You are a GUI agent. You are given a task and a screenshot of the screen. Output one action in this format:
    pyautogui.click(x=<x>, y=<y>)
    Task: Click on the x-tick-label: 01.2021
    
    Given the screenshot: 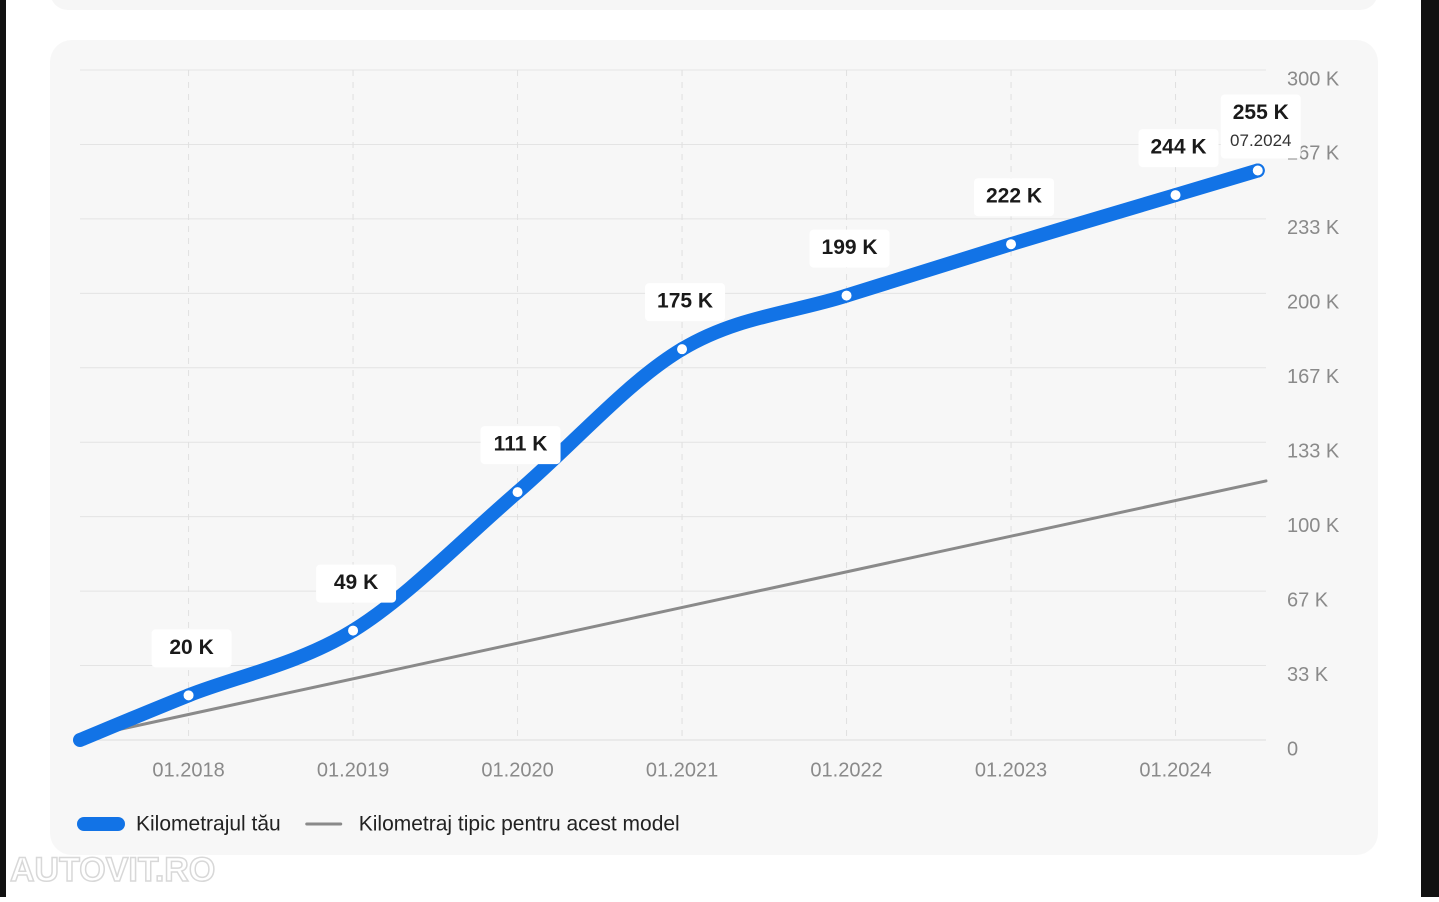 What is the action you would take?
    pyautogui.click(x=682, y=770)
    